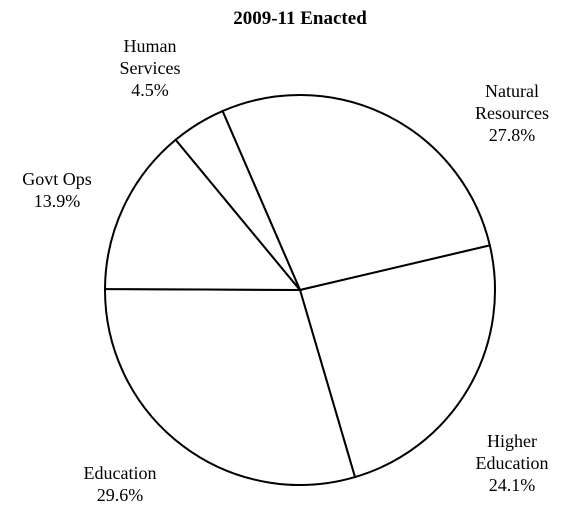 The width and height of the screenshot is (572, 510). I want to click on slice-label: Human Services, so click(150, 57).